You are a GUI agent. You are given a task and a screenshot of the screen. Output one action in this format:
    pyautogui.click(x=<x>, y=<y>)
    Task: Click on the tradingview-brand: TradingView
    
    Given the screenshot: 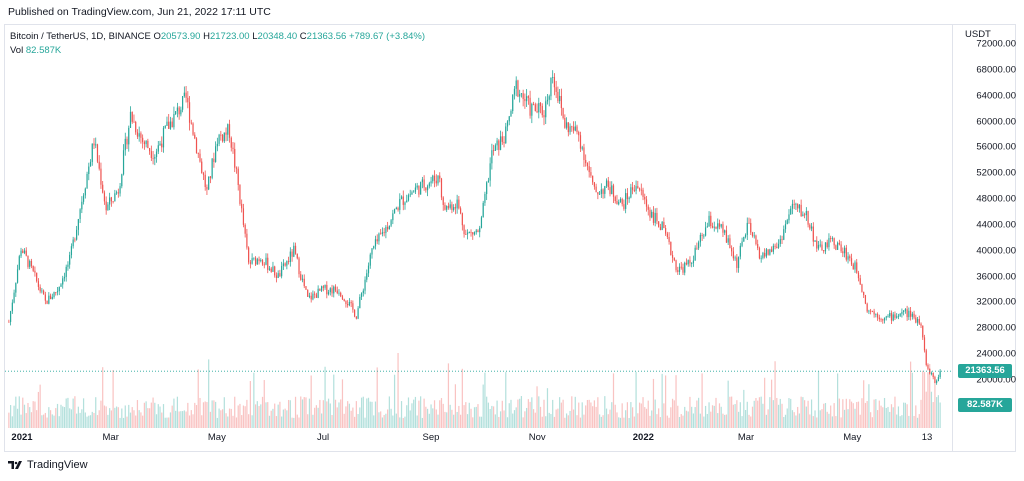 What is the action you would take?
    pyautogui.click(x=48, y=465)
    